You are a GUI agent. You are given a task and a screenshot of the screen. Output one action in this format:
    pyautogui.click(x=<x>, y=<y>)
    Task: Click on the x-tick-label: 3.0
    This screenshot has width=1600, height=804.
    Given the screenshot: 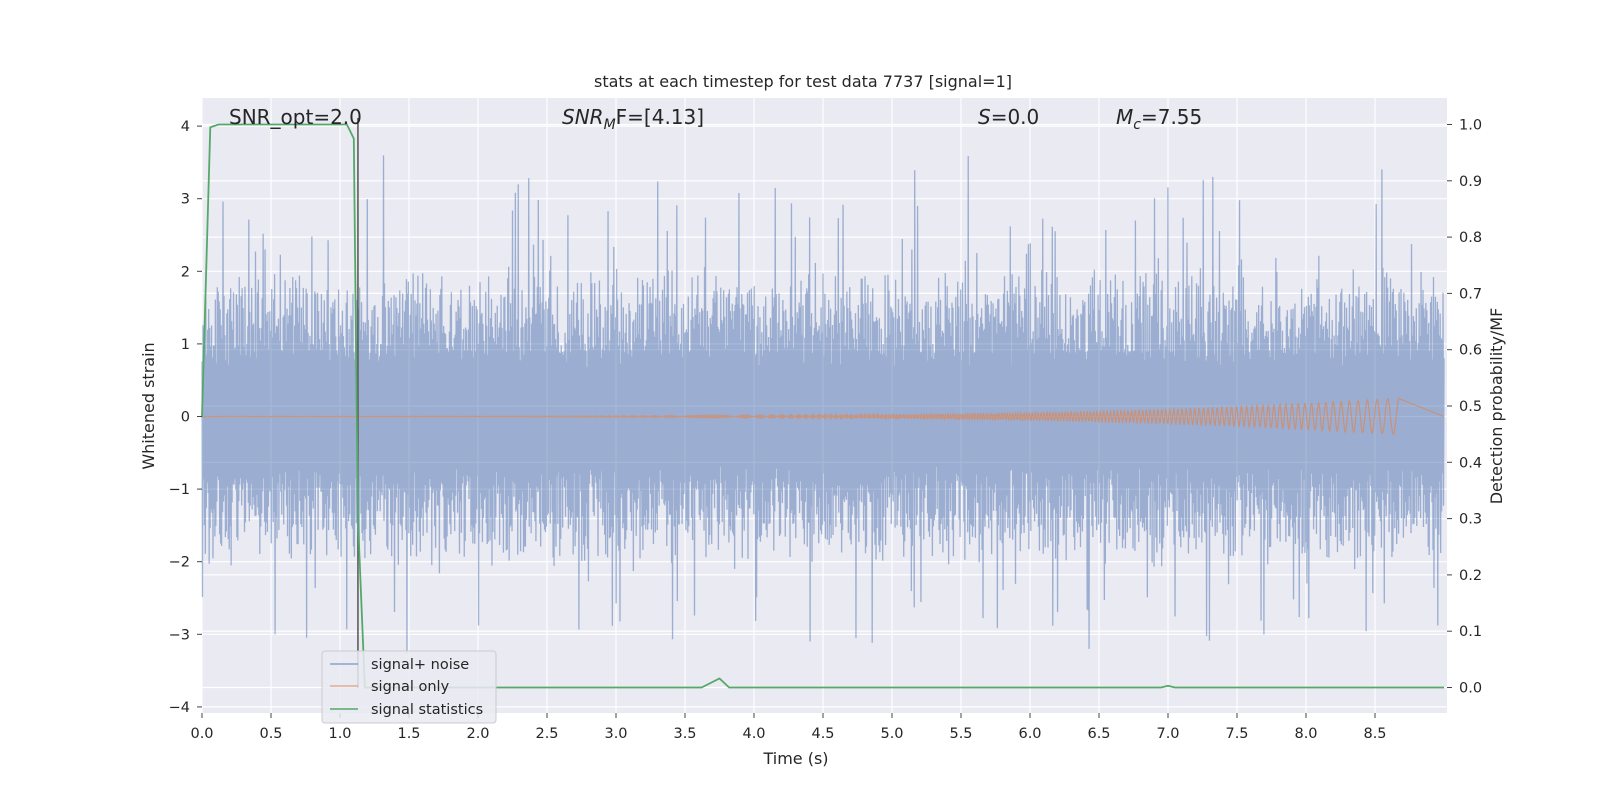 What is the action you would take?
    pyautogui.click(x=615, y=734)
    